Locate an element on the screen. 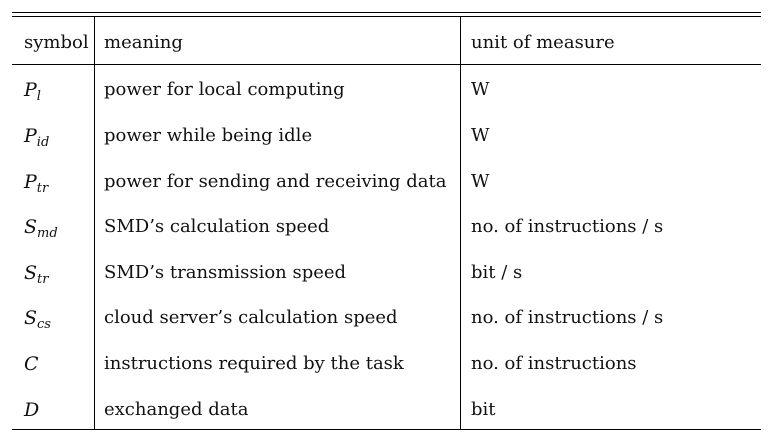  symbol-cell: D is located at coordinates (32, 410).